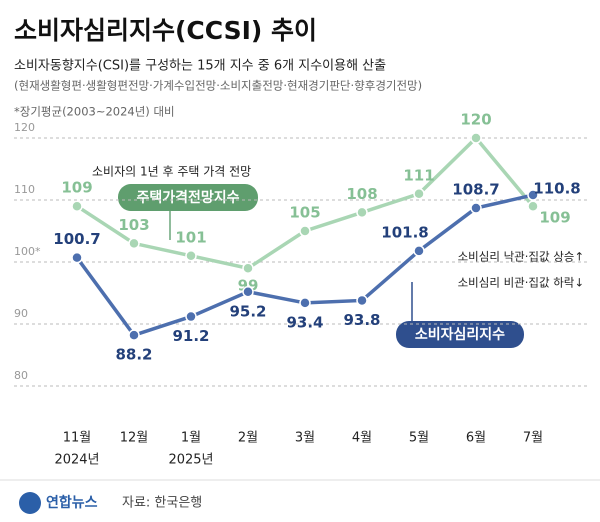  What do you see at coordinates (247, 311) in the screenshot?
I see `data-label: 95.2` at bounding box center [247, 311].